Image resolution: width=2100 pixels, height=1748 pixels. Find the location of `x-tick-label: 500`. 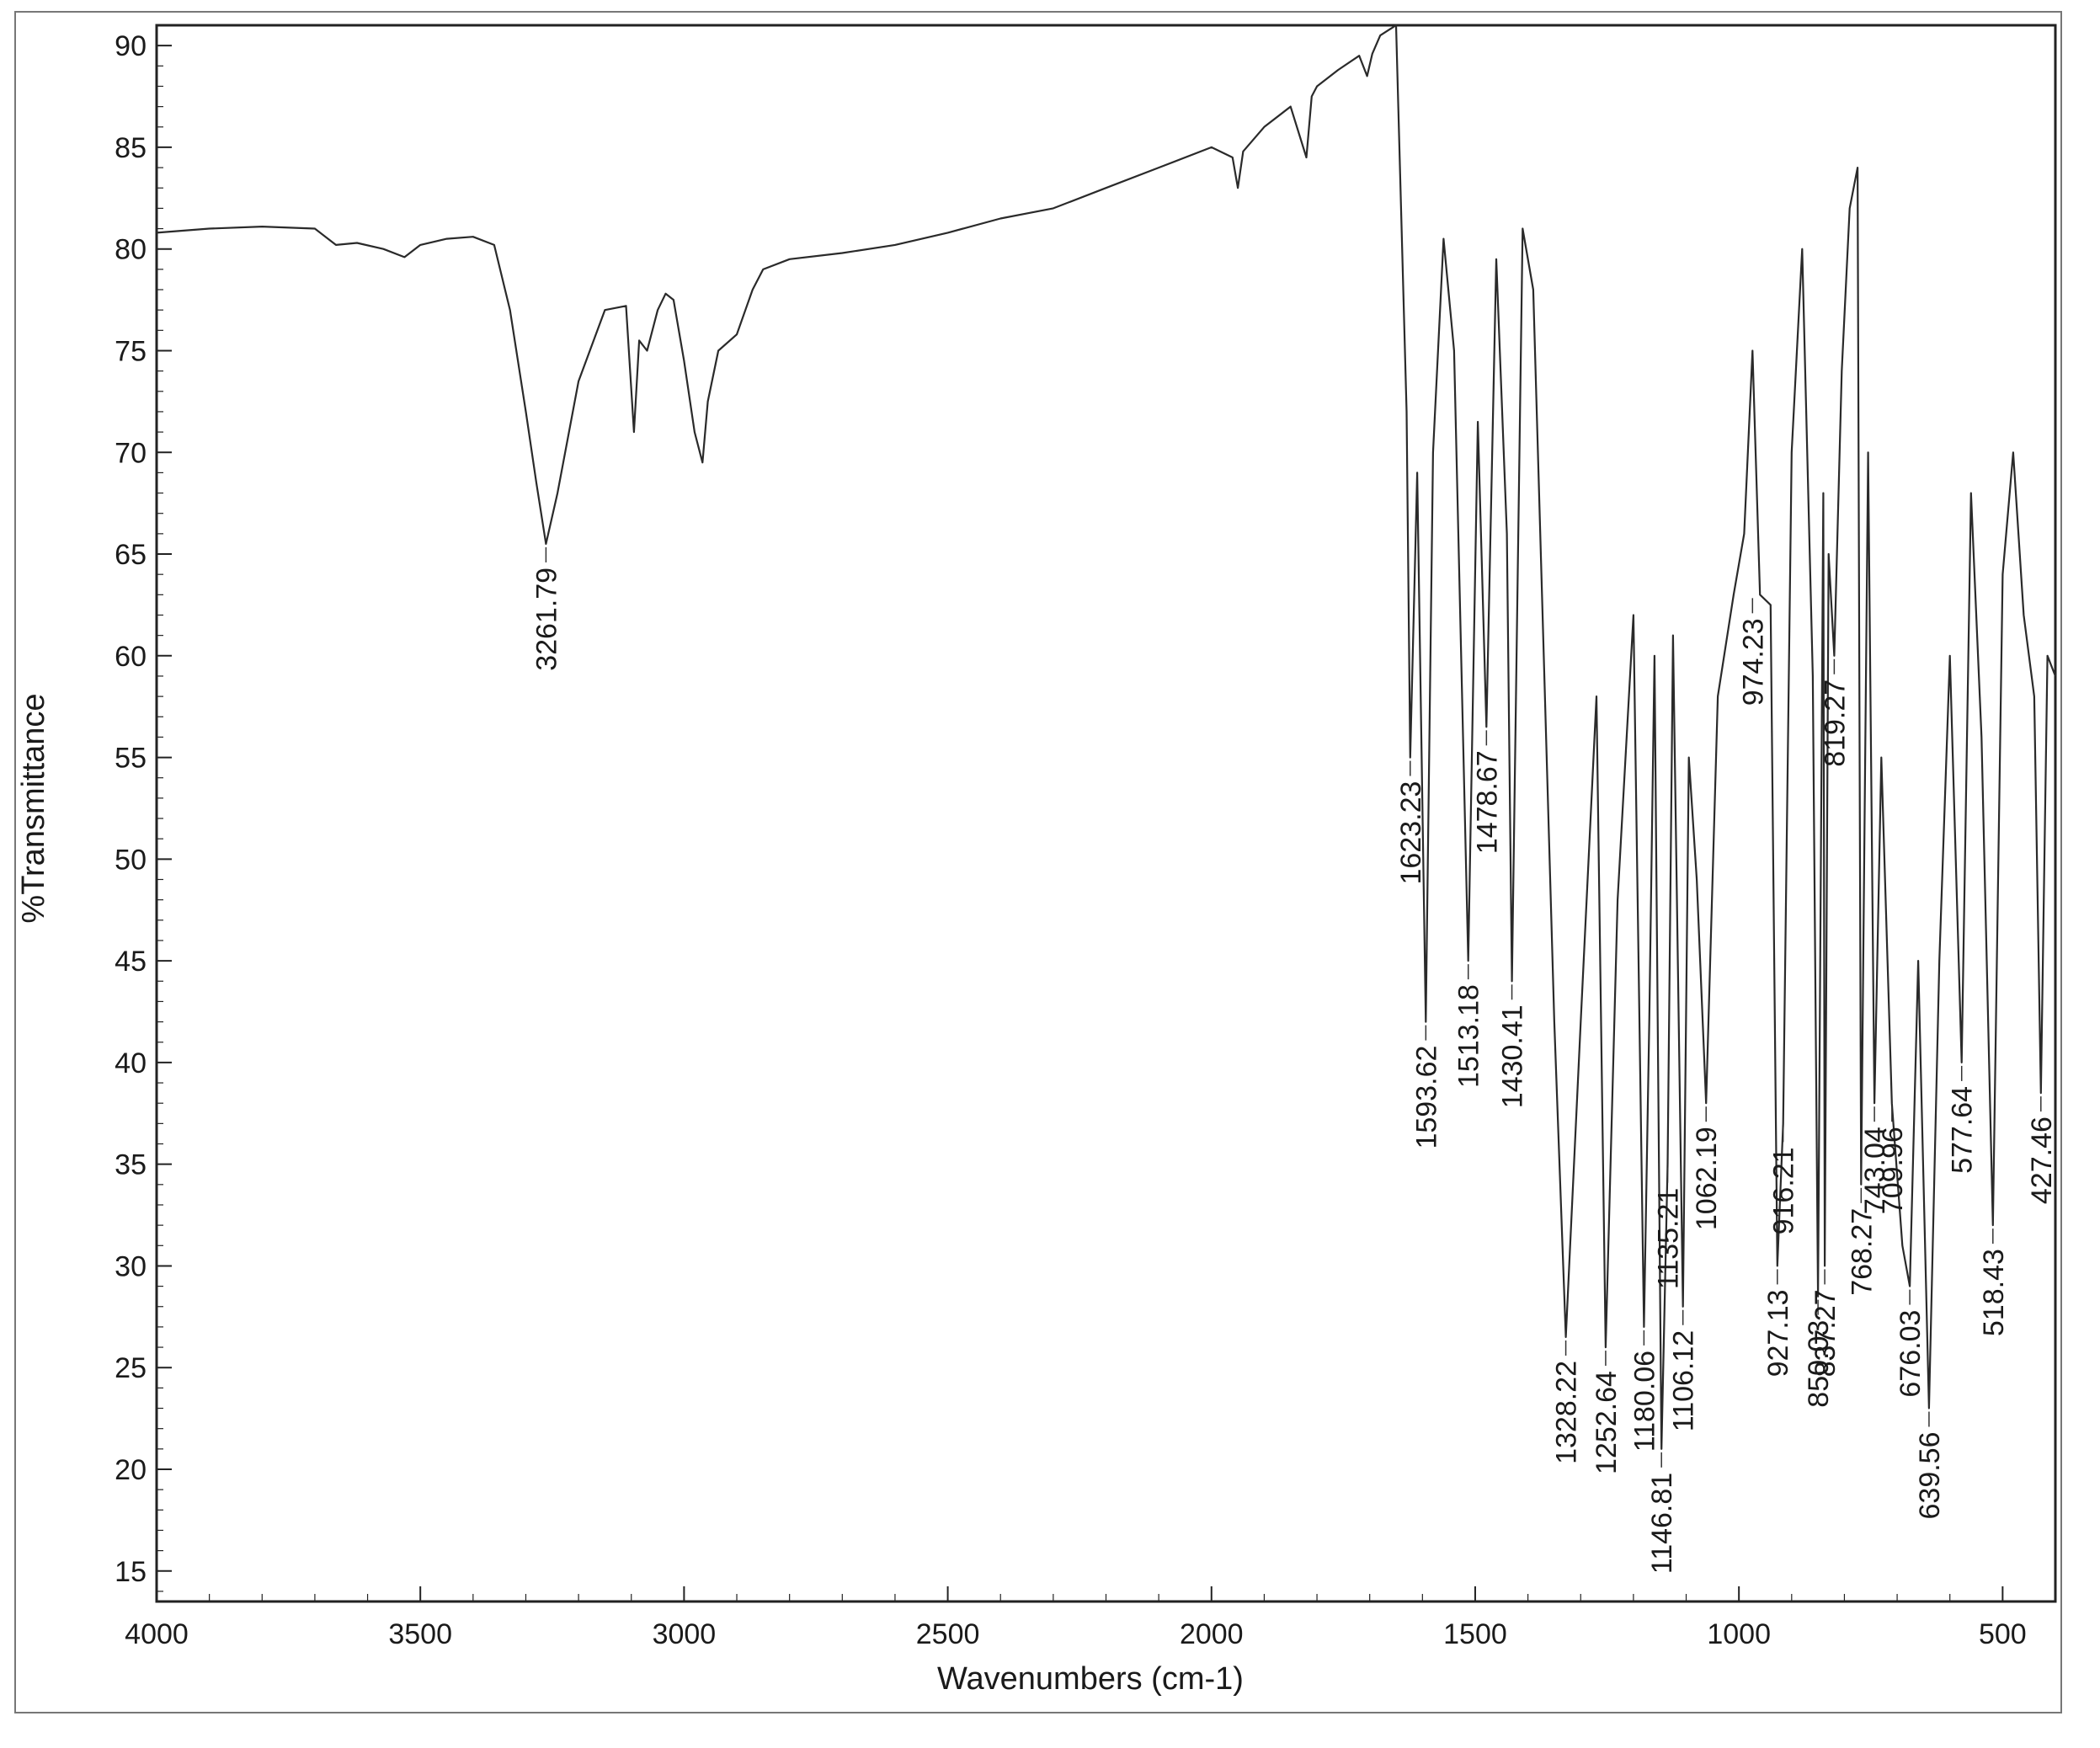

x-tick-label: 500 is located at coordinates (2003, 1634).